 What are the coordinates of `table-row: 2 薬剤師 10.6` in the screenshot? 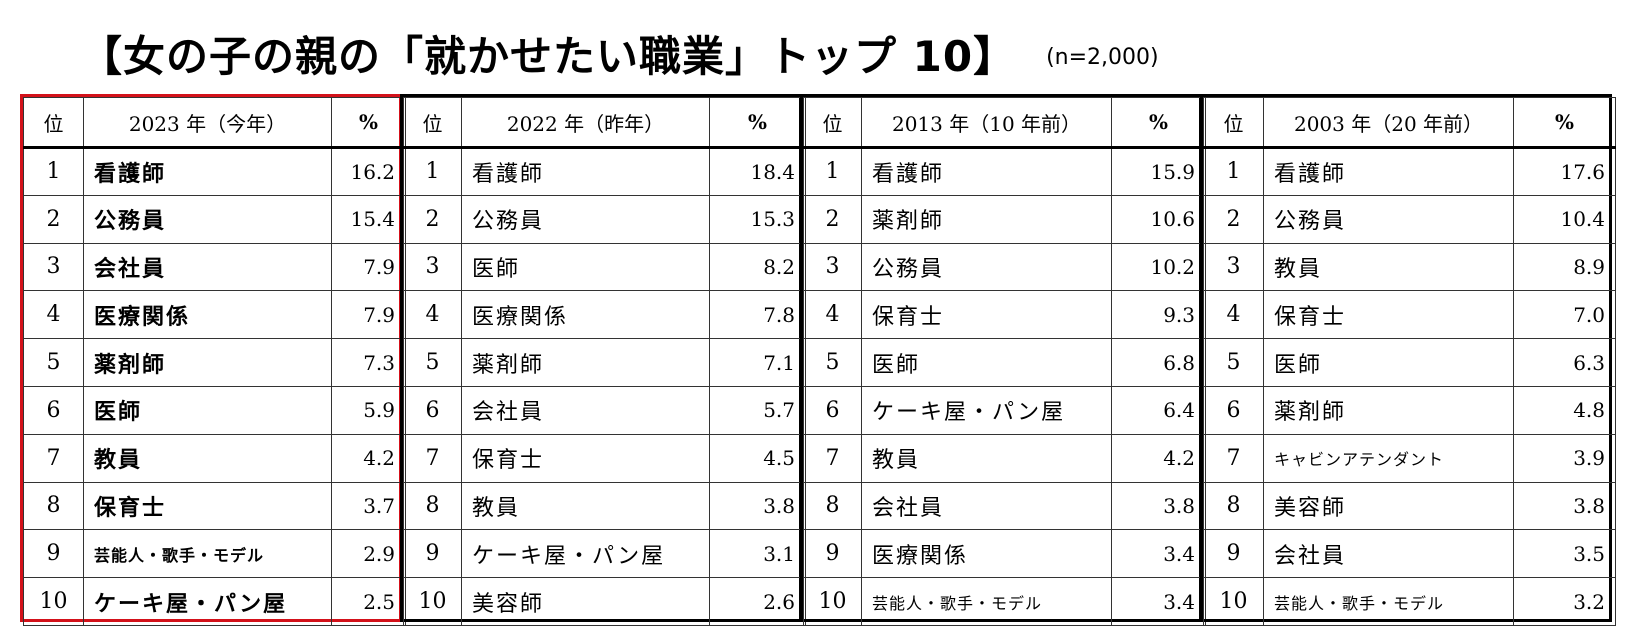 It's located at (1004, 219).